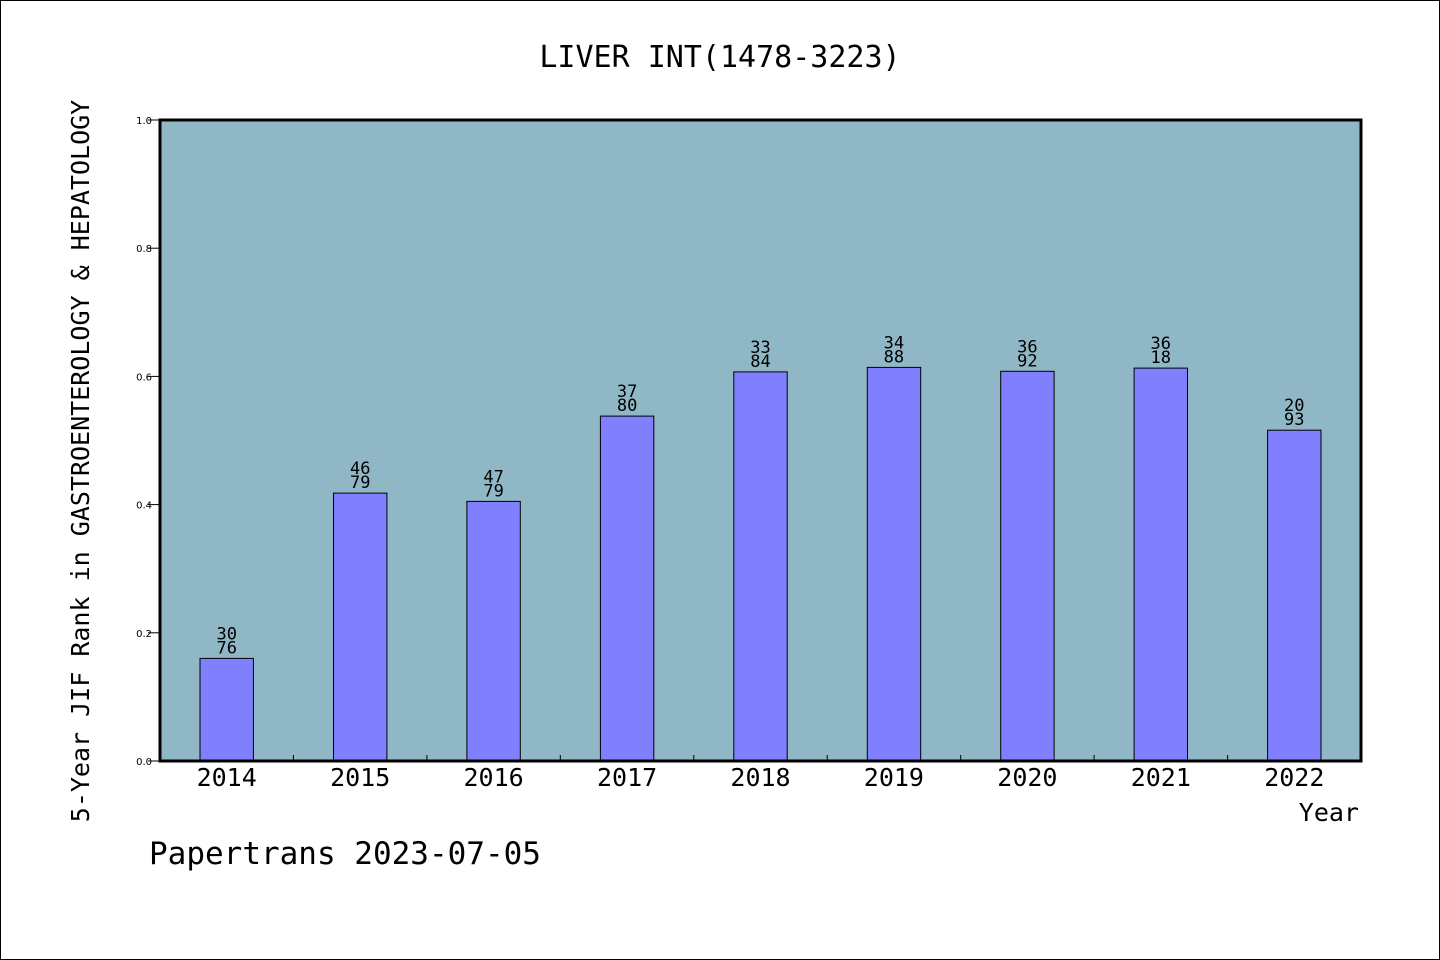  Describe the element at coordinates (1027, 777) in the screenshot. I see `x-tick-label-2020: 2020` at that location.